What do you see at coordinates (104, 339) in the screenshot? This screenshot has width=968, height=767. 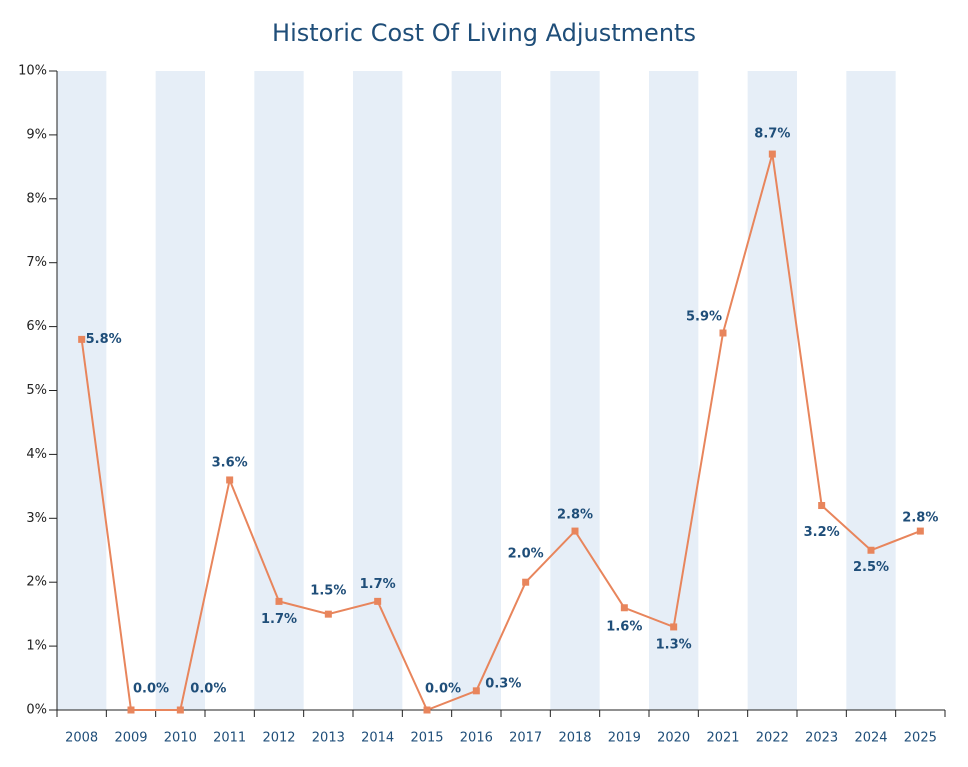 I see `value-label: 5.8%` at bounding box center [104, 339].